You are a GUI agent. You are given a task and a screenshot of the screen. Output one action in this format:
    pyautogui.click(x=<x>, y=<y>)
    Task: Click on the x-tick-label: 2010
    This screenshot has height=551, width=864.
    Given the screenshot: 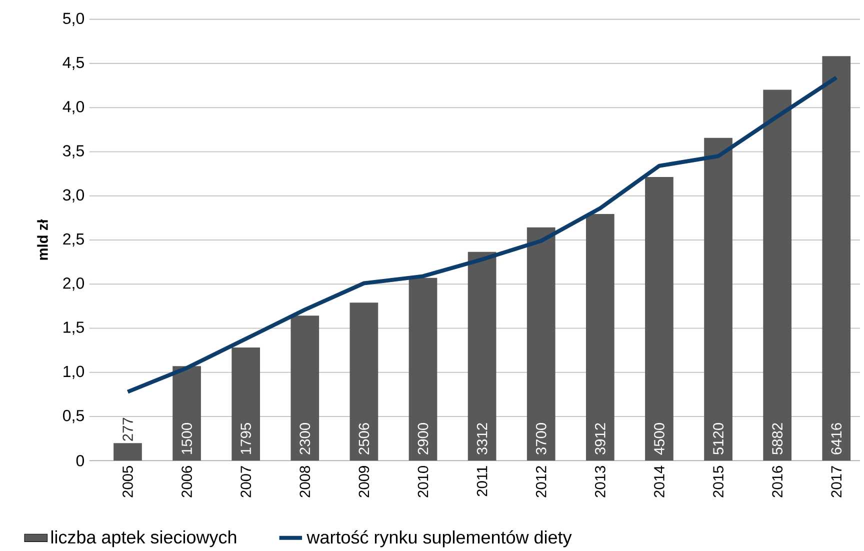 What is the action you would take?
    pyautogui.click(x=423, y=482)
    